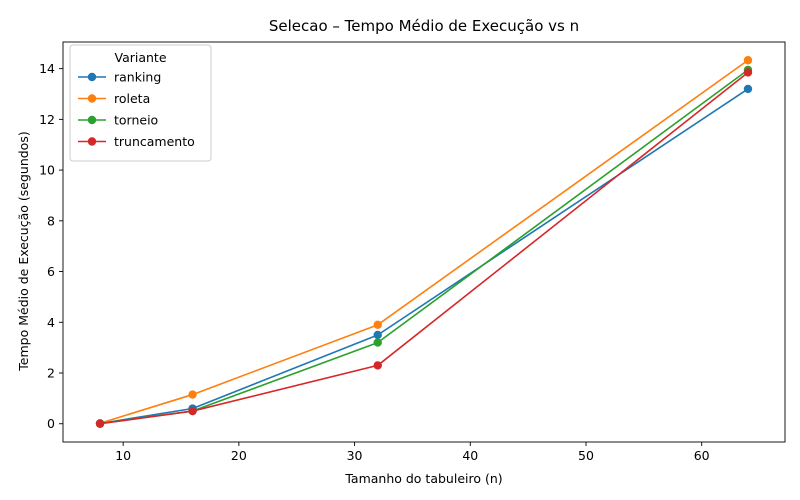 The width and height of the screenshot is (800, 500). Describe the element at coordinates (140, 57) in the screenshot. I see `legend-title: Variante` at that location.